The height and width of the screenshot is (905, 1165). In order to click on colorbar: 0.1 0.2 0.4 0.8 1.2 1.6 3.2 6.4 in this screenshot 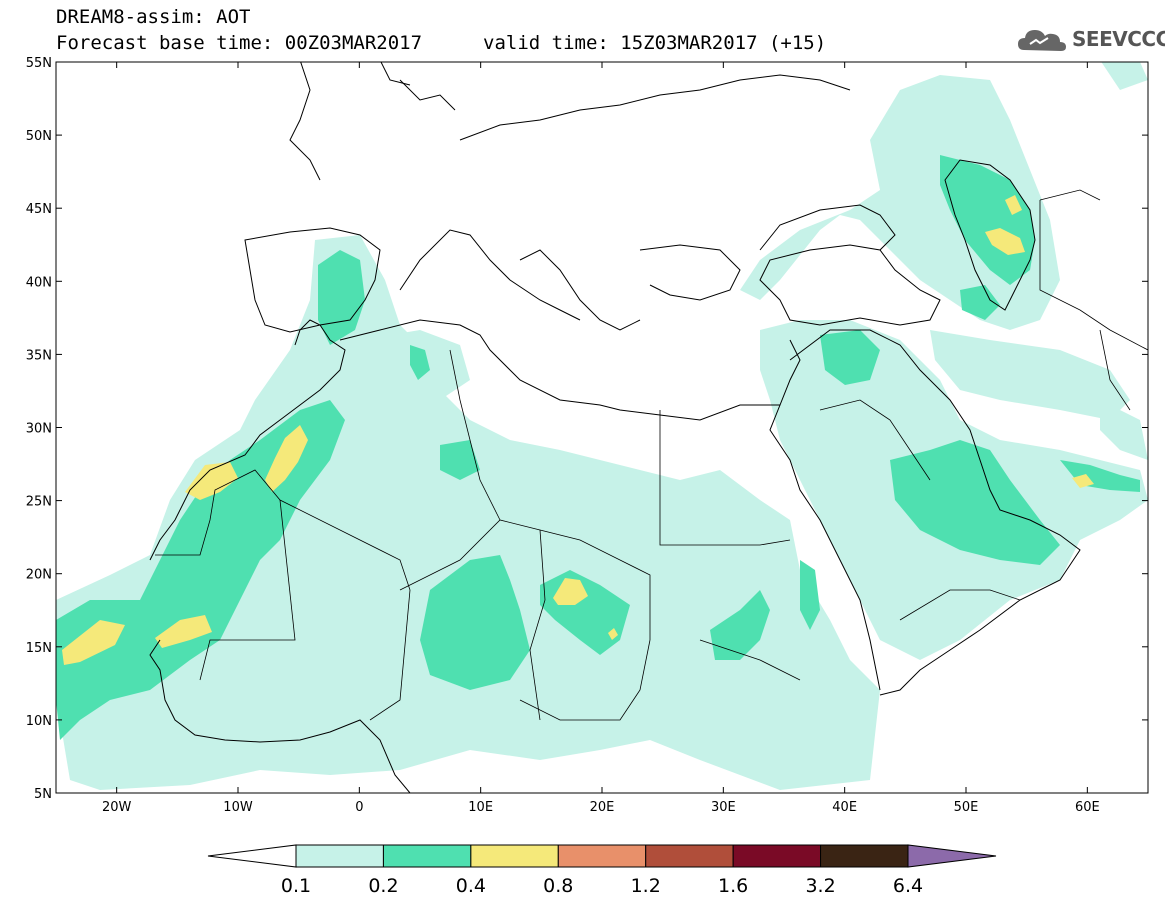, I will do `click(602, 870)`.